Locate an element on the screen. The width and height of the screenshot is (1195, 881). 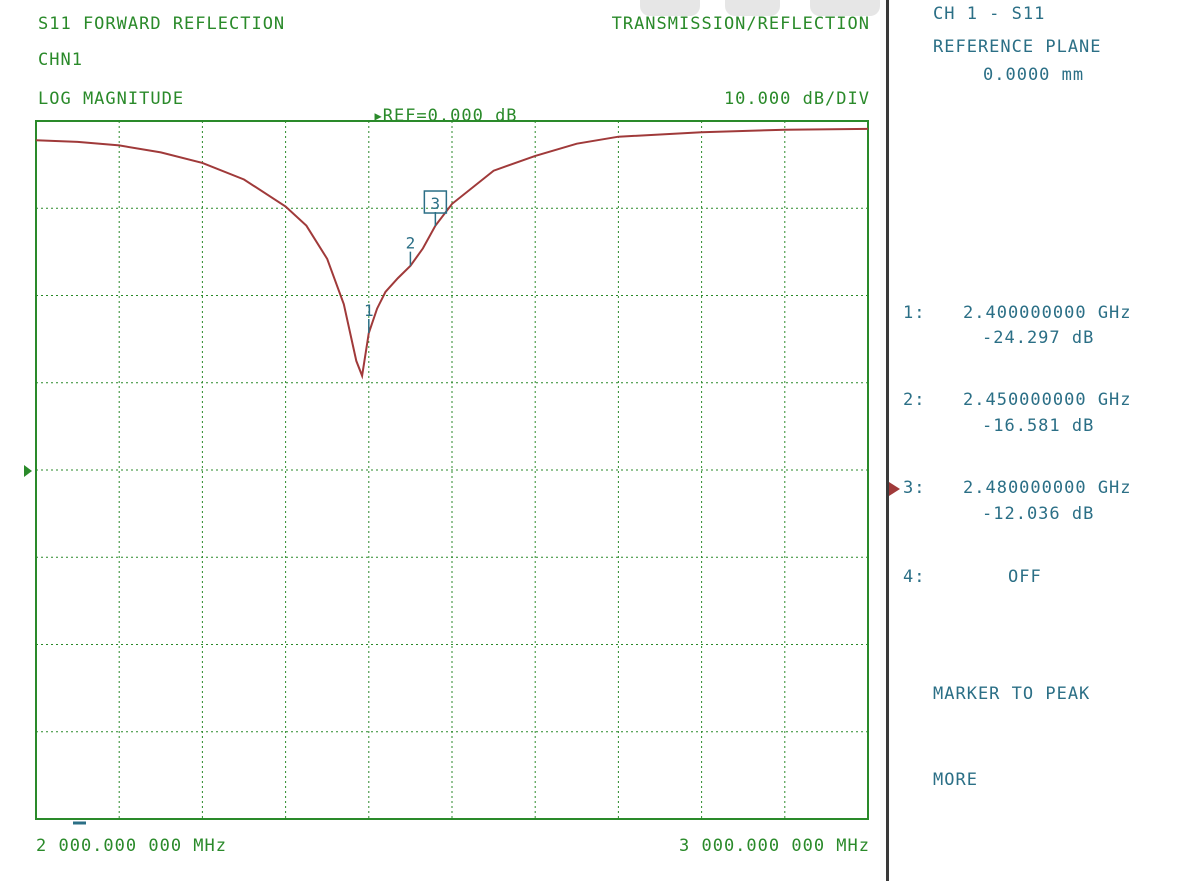
panel-divider is located at coordinates (887, 440).